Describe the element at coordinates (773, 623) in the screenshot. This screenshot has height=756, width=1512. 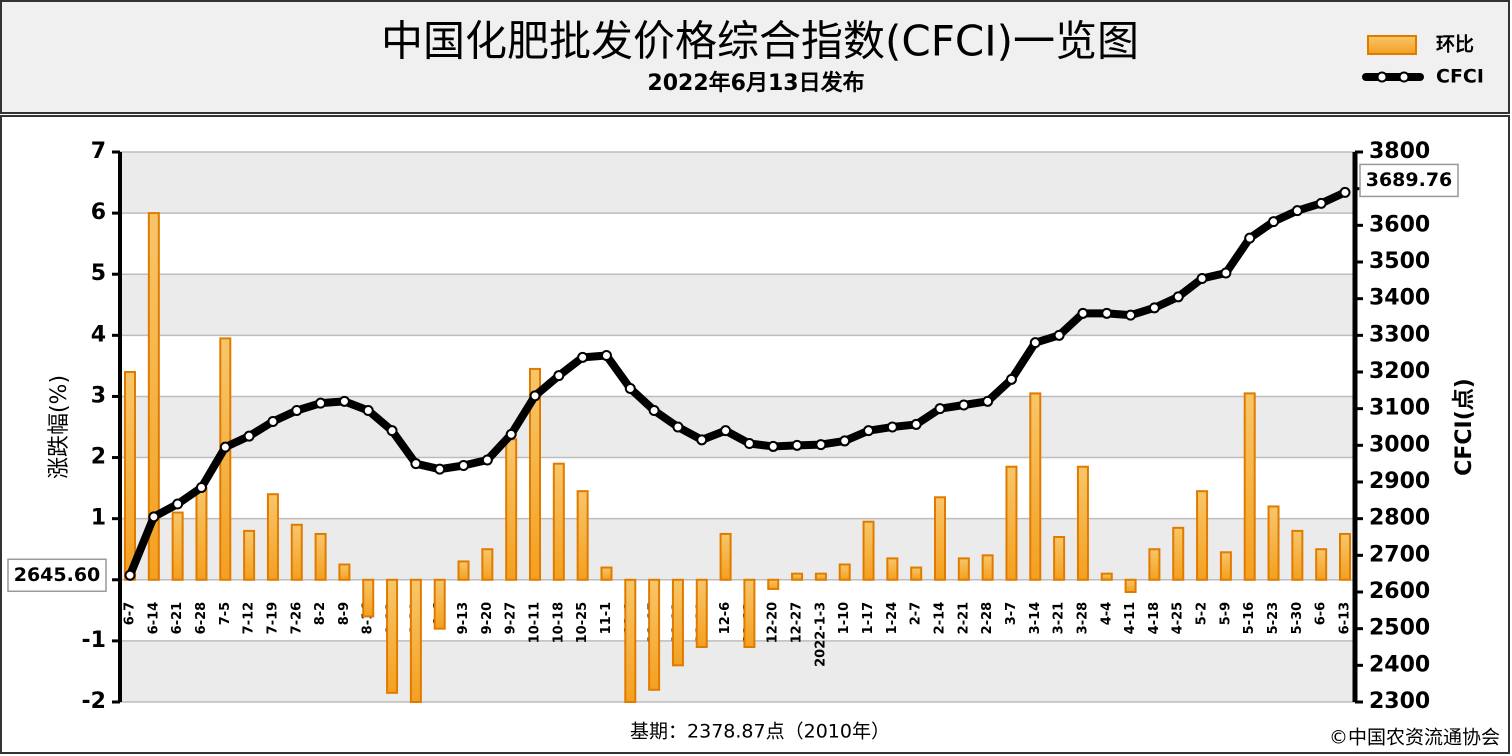
I see `x-tick-label: 12-20` at that location.